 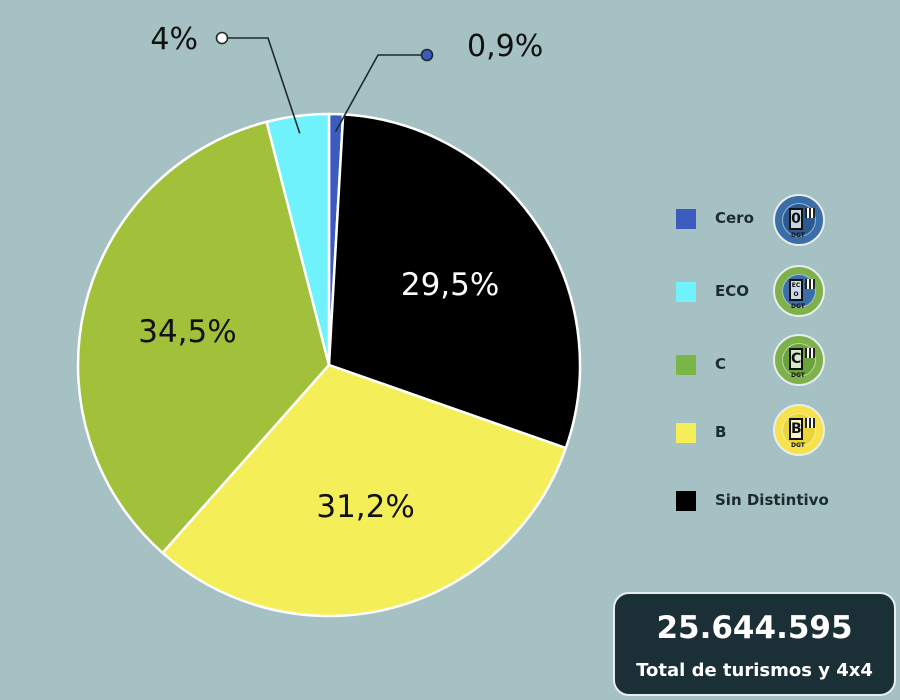 I want to click on slice-label-cero: 0,9%, so click(x=505, y=46).